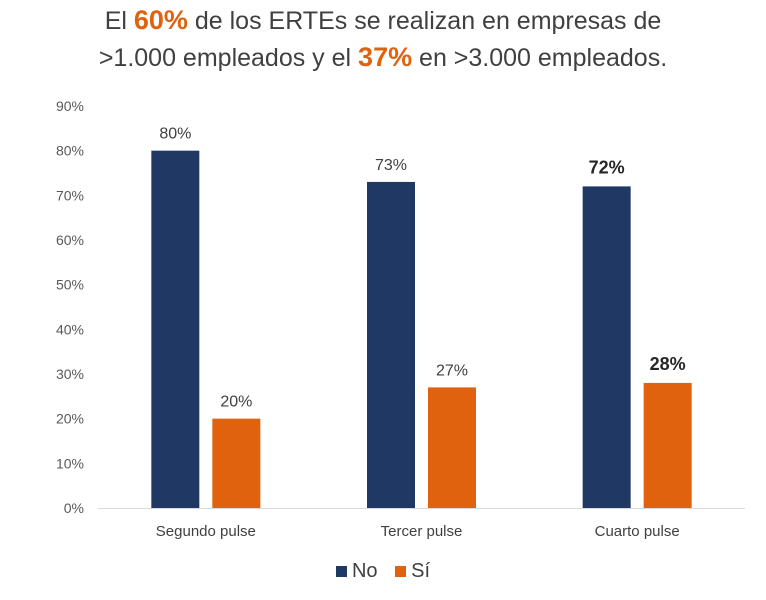  What do you see at coordinates (70, 463) in the screenshot?
I see `y-tick-label: 10%` at bounding box center [70, 463].